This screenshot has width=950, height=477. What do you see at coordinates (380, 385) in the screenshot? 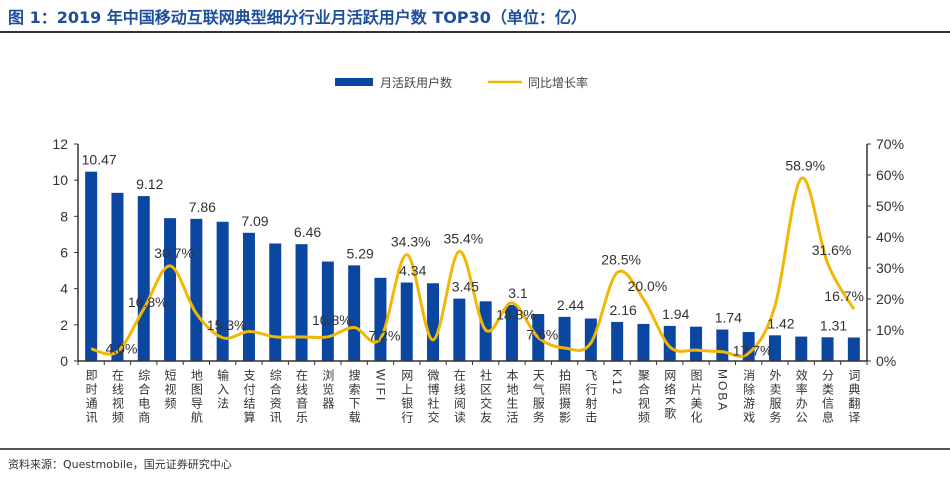
I see `category-label: WIFI` at bounding box center [380, 385].